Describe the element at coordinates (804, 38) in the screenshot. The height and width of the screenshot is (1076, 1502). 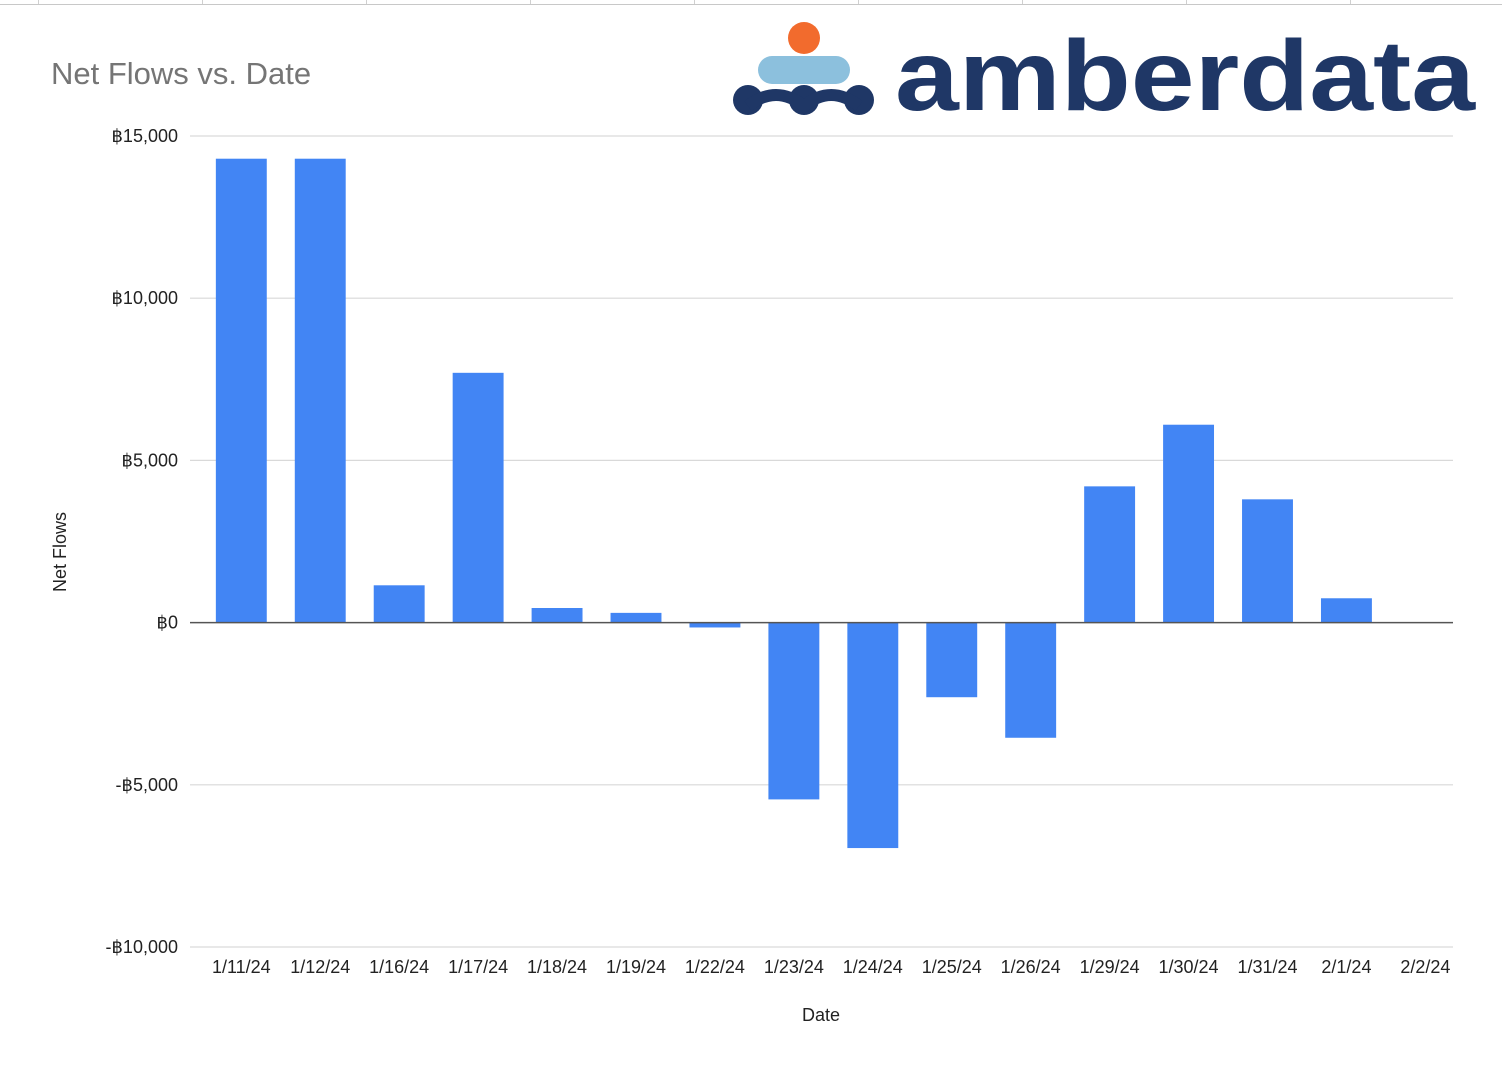
I see `logo-dot-orange` at that location.